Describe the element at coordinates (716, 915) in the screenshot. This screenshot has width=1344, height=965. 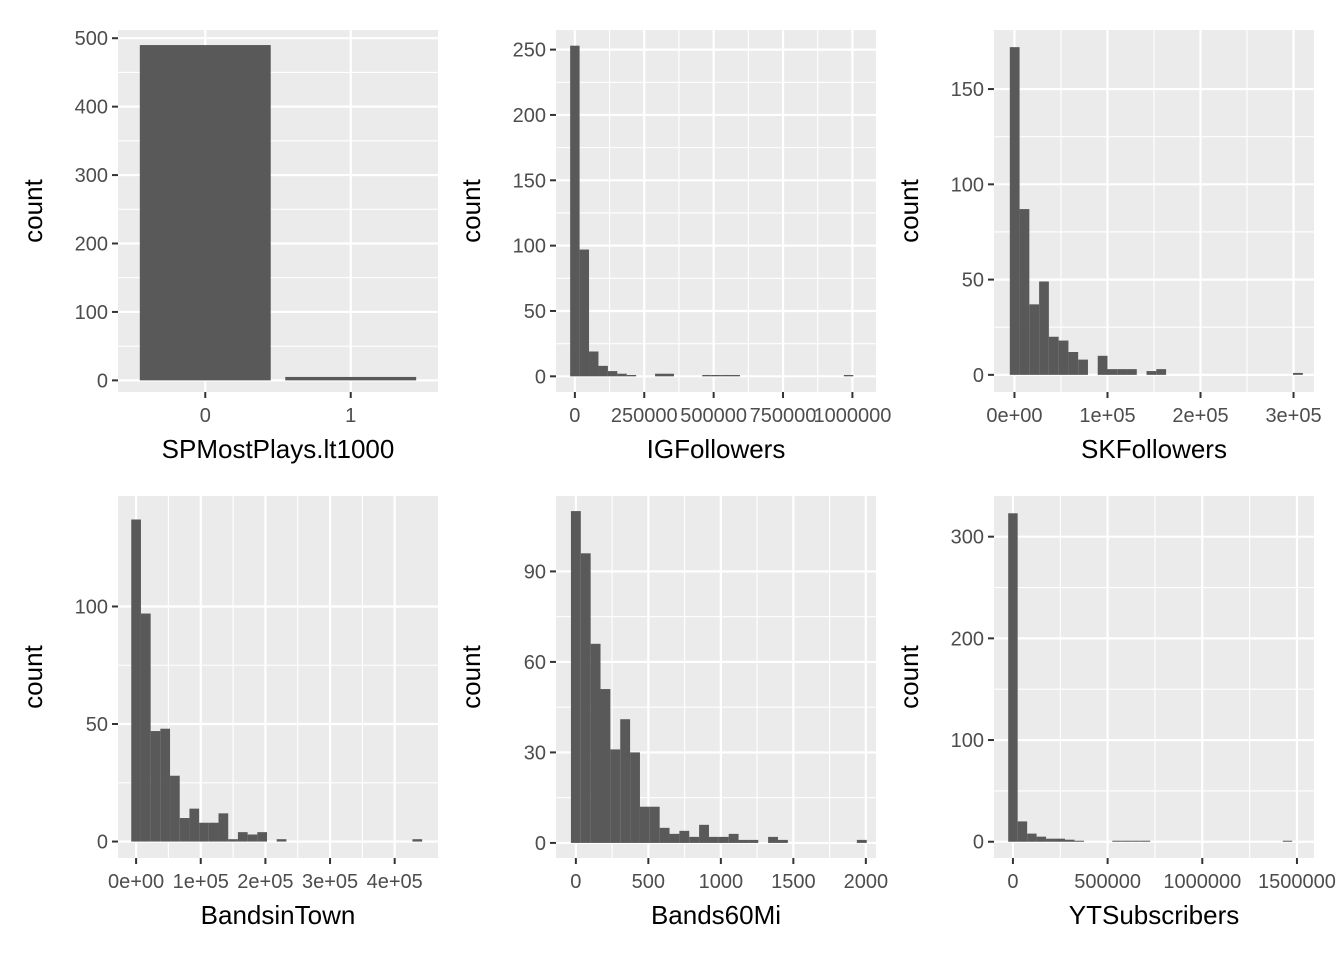
I see `x-axis-title: Bands60Mi` at that location.